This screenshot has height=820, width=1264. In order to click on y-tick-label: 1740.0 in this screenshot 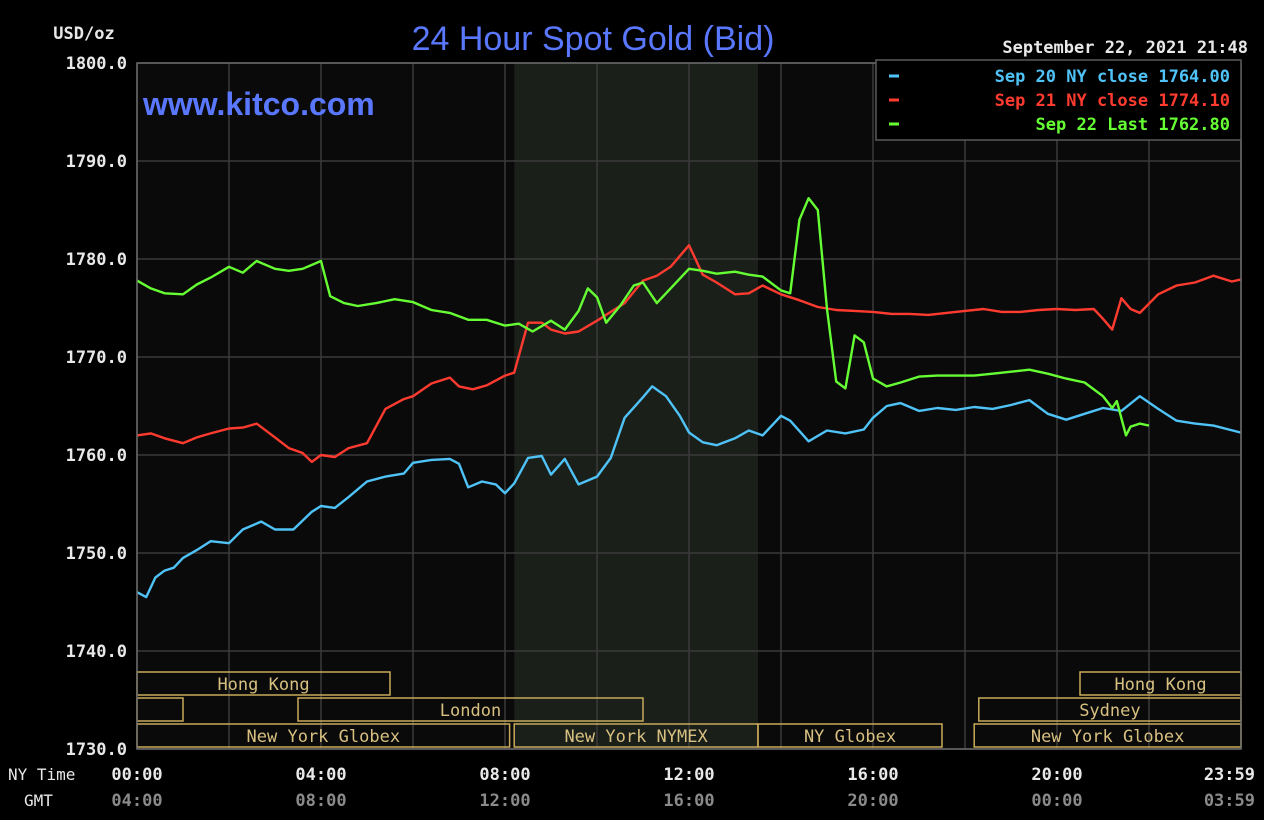, I will do `click(96, 652)`.